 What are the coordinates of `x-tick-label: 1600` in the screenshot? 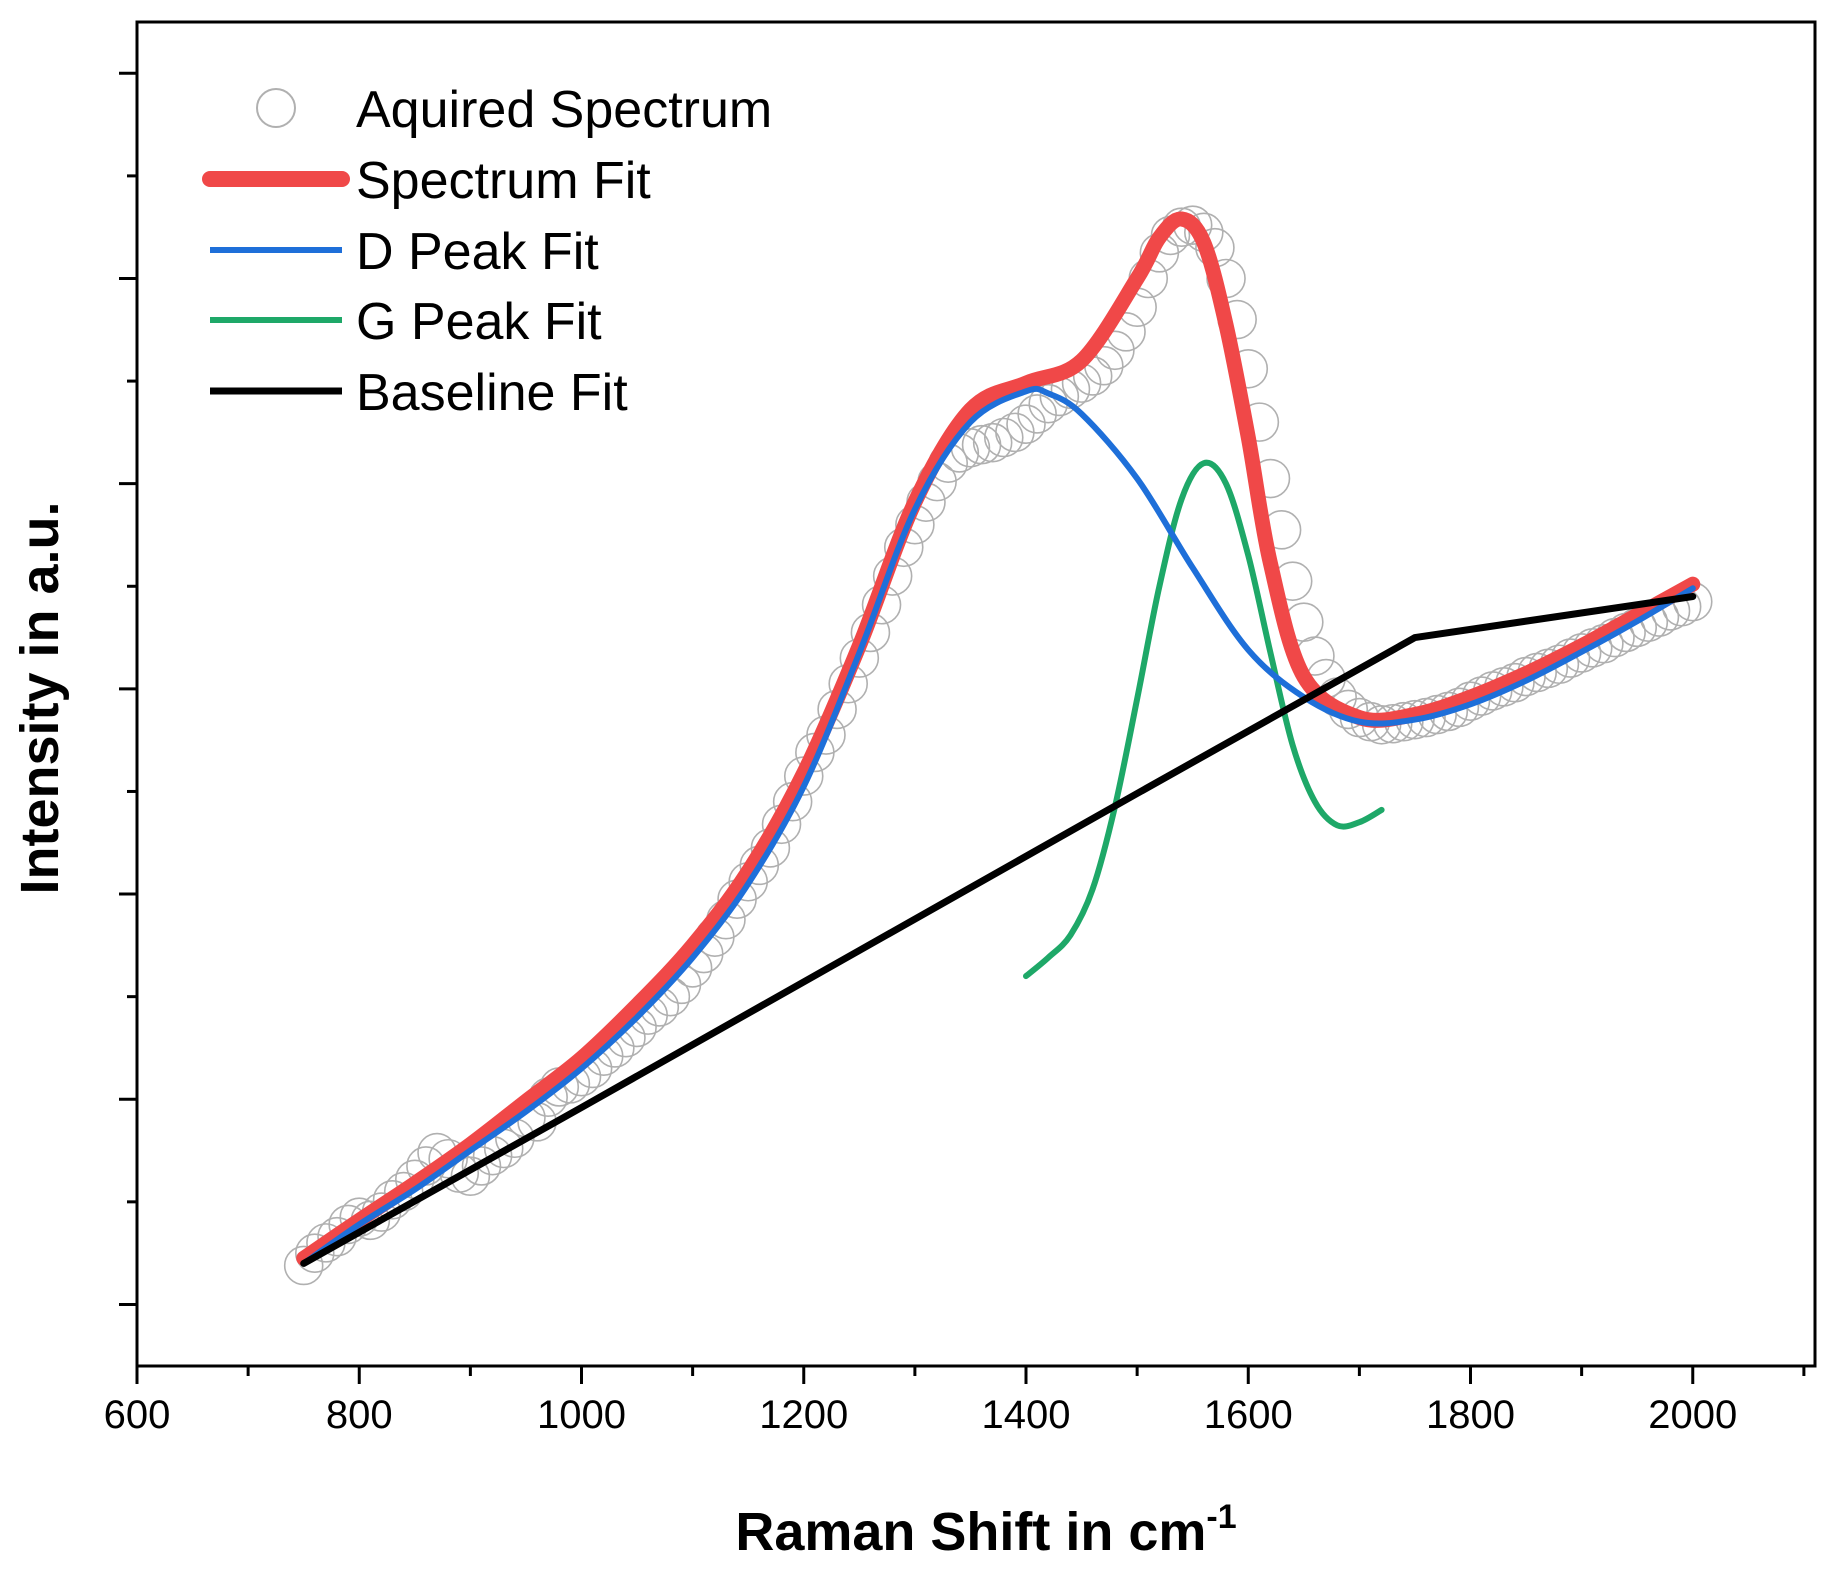 It's located at (1248, 1415).